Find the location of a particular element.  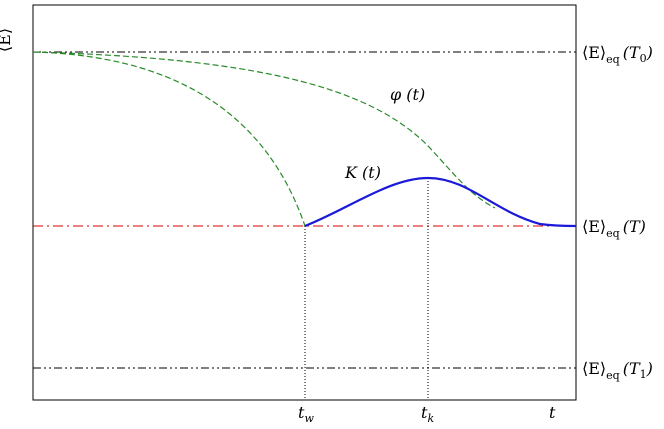

label-part: w is located at coordinates (309, 418).